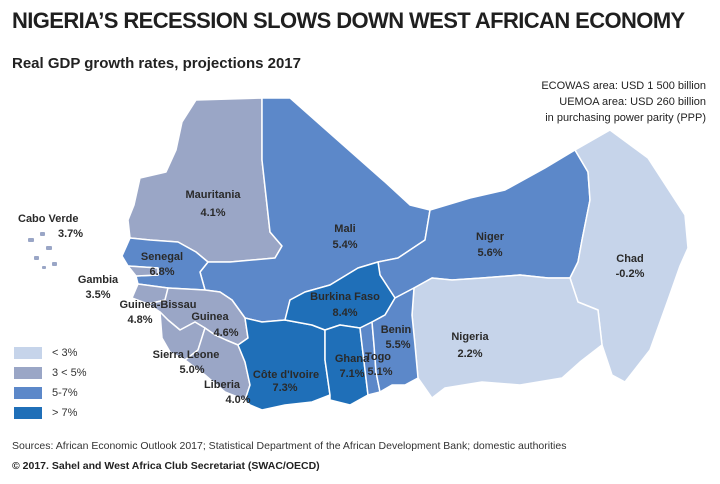 This screenshot has height=484, width=720. I want to click on label-gambia-name: Gambia, so click(98, 280).